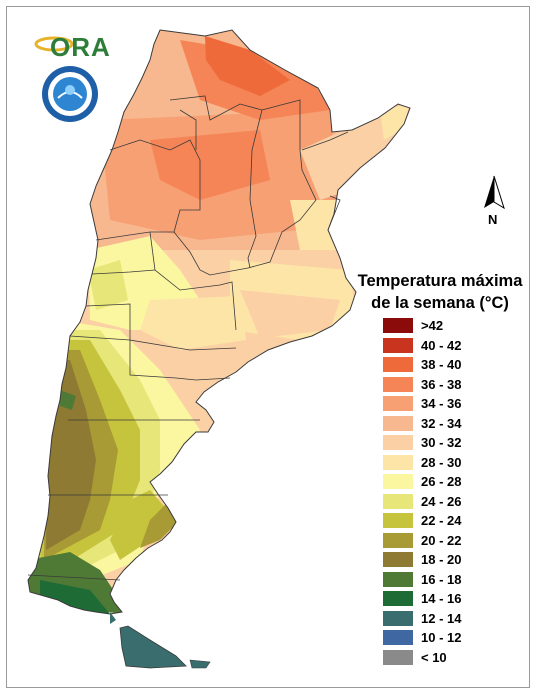 The image size is (538, 696). What do you see at coordinates (54, 44) in the screenshot?
I see `ora-logo` at bounding box center [54, 44].